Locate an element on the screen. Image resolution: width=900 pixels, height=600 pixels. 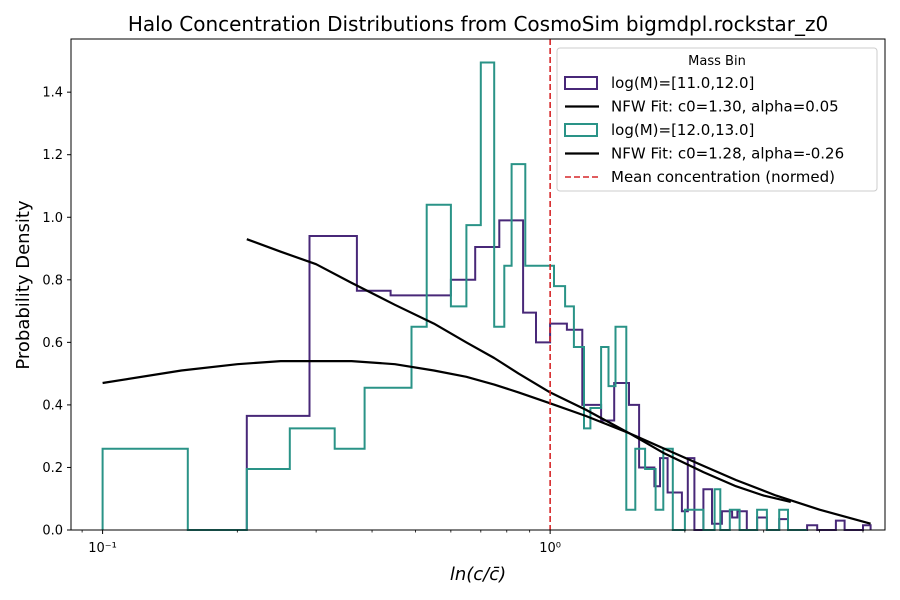
x-tick-label: 10⁰ is located at coordinates (550, 548).